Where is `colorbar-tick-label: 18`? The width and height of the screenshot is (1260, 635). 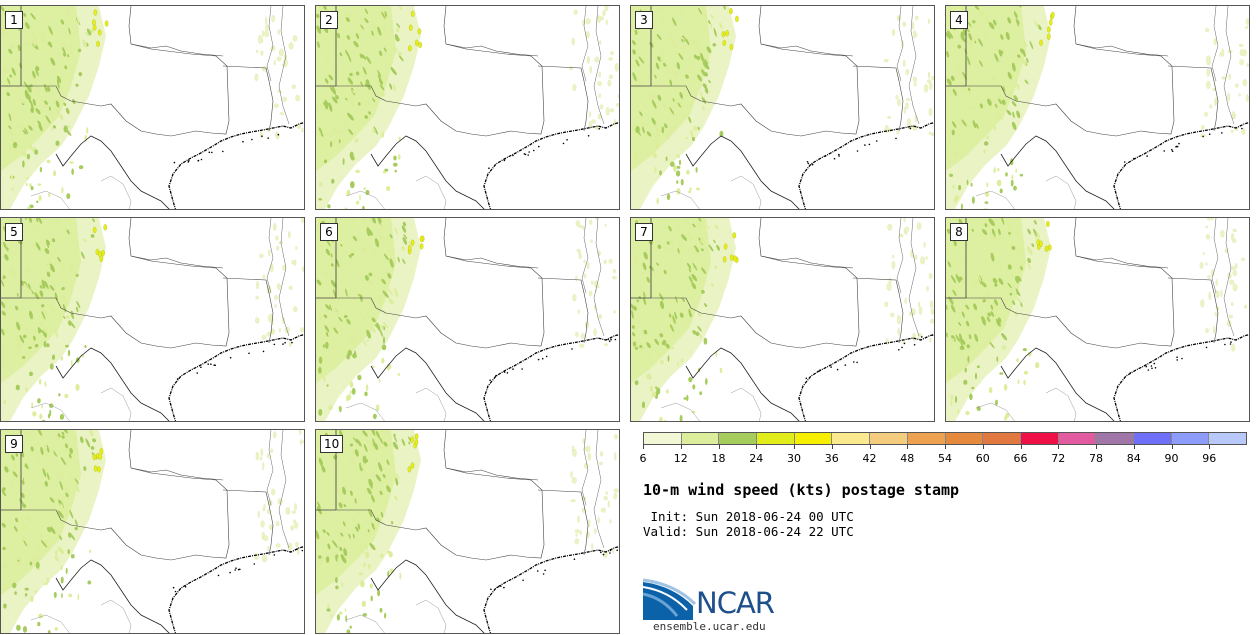 colorbar-tick-label: 18 is located at coordinates (718, 458).